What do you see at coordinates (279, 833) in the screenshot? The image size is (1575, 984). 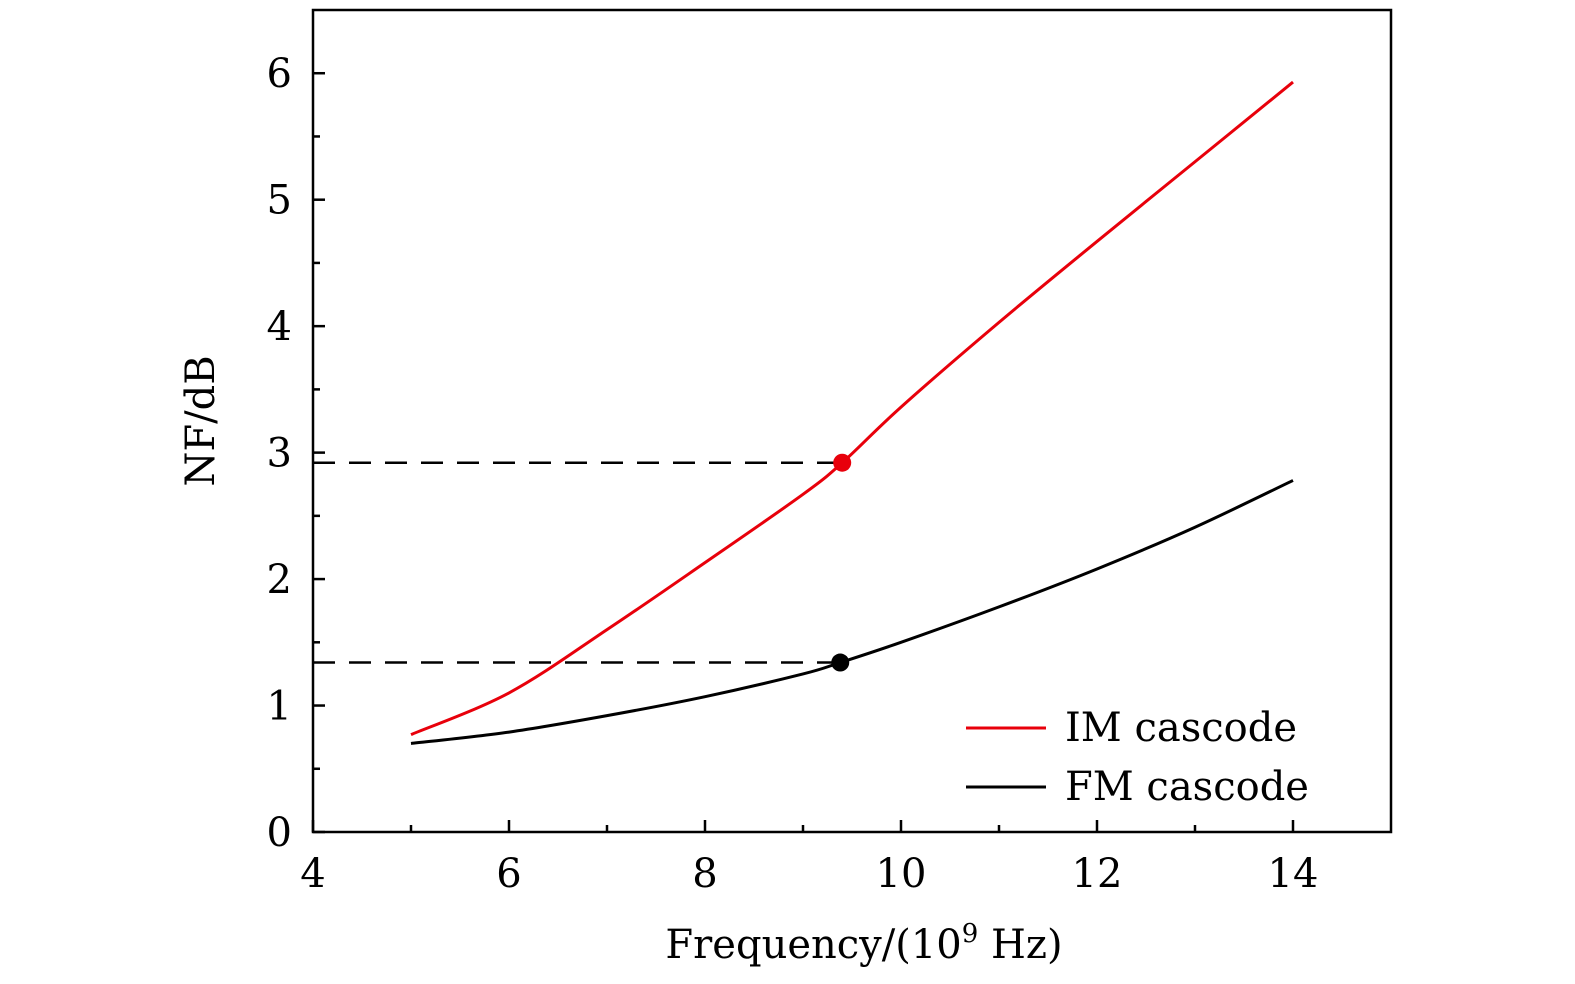 I see `y-tick-label: 0` at bounding box center [279, 833].